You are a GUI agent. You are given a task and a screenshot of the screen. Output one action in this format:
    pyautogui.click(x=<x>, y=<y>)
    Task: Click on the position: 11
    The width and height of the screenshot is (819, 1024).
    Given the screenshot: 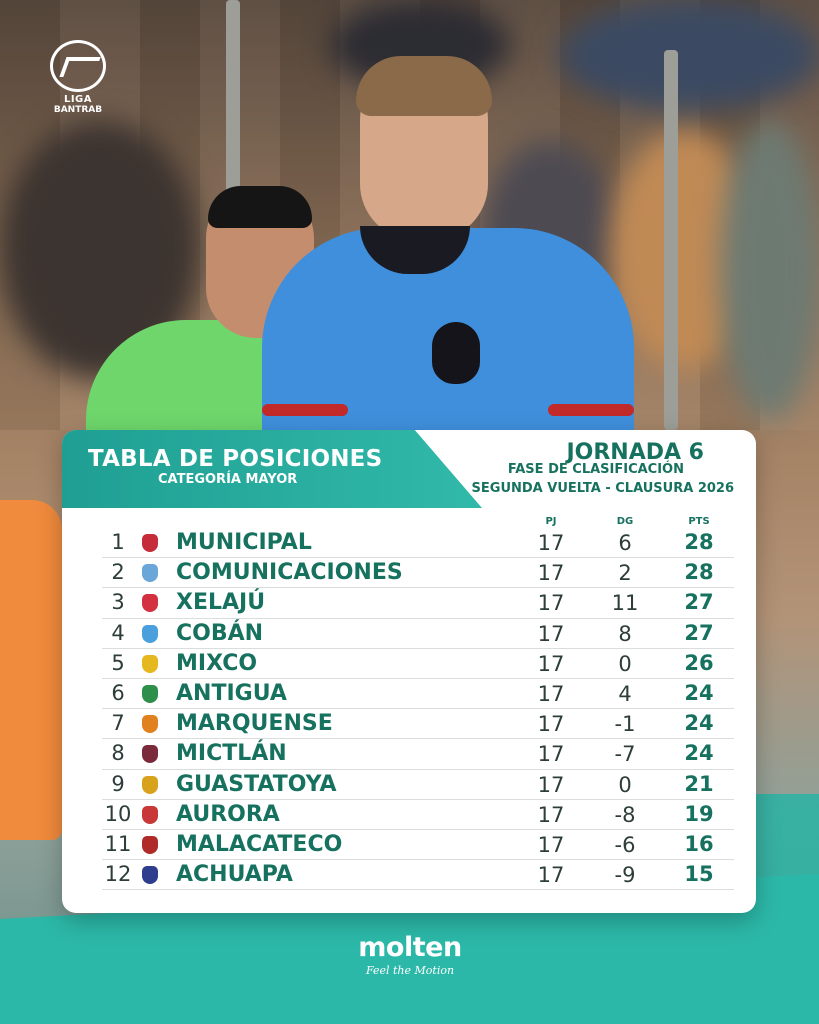 What is the action you would take?
    pyautogui.click(x=118, y=843)
    